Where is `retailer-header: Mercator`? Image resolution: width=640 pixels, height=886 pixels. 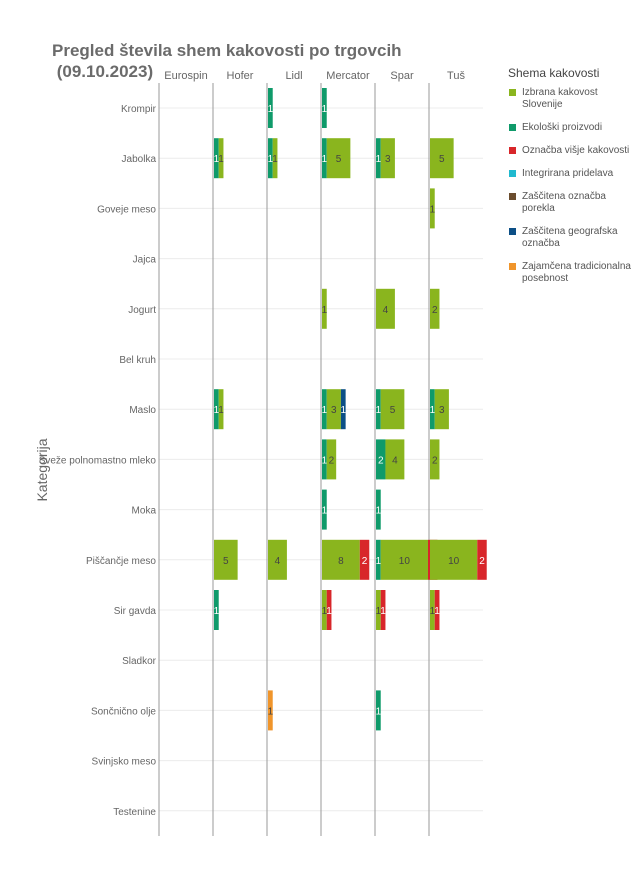
retailer-header: Mercator is located at coordinates (348, 76).